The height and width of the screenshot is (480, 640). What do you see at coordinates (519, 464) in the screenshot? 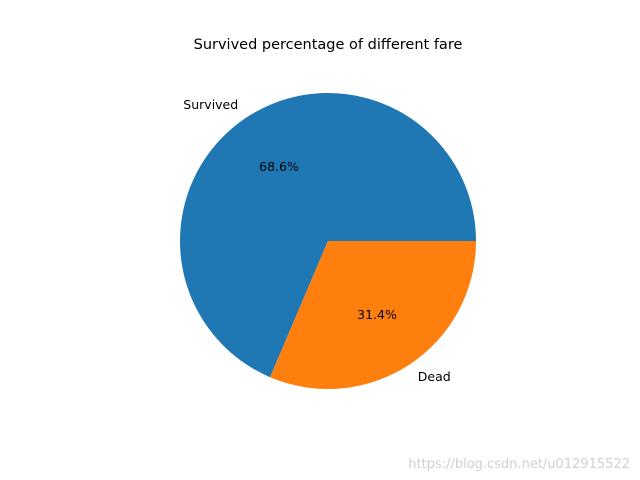
I see `watermark: https://blog.csdn.net/u012915522` at bounding box center [519, 464].